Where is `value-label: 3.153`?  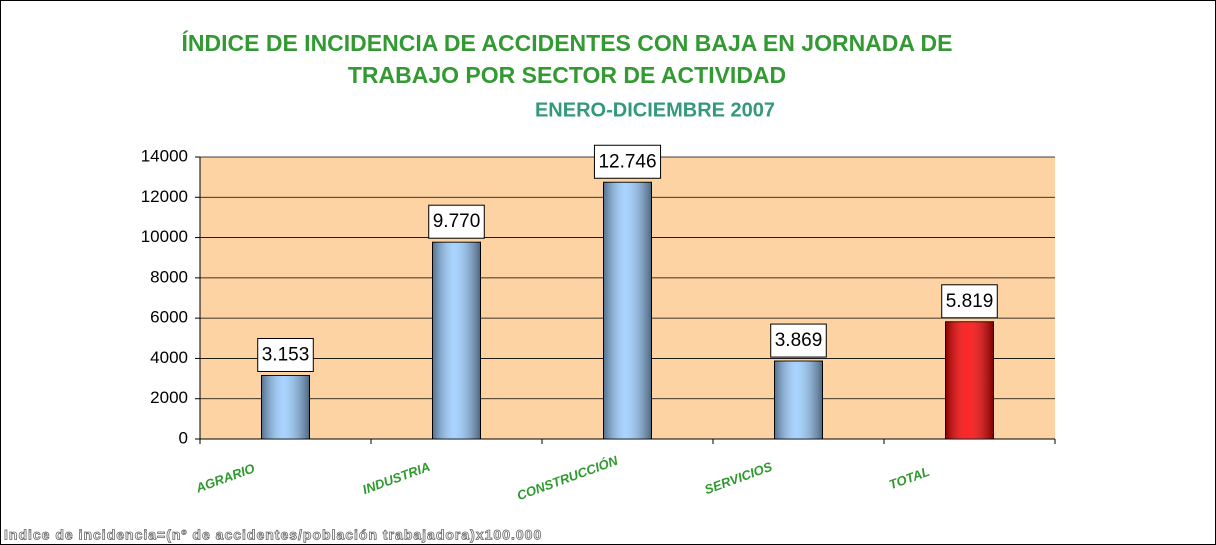
value-label: 3.153 is located at coordinates (286, 355).